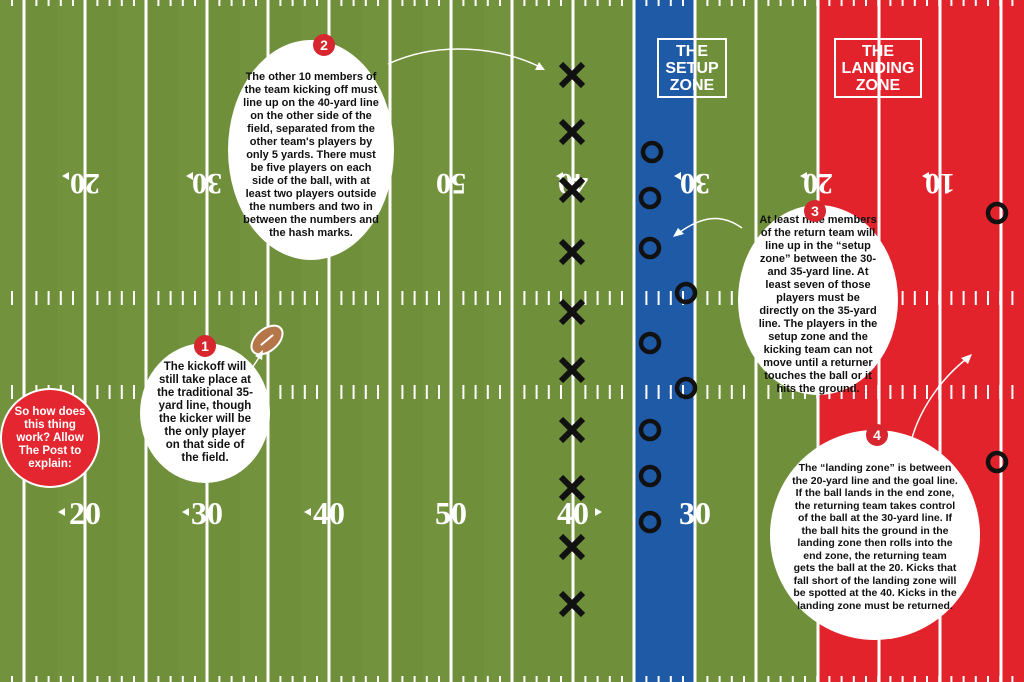 The height and width of the screenshot is (682, 1024). What do you see at coordinates (878, 68) in the screenshot?
I see `landing-zone-label: THE LANDING ZONE` at bounding box center [878, 68].